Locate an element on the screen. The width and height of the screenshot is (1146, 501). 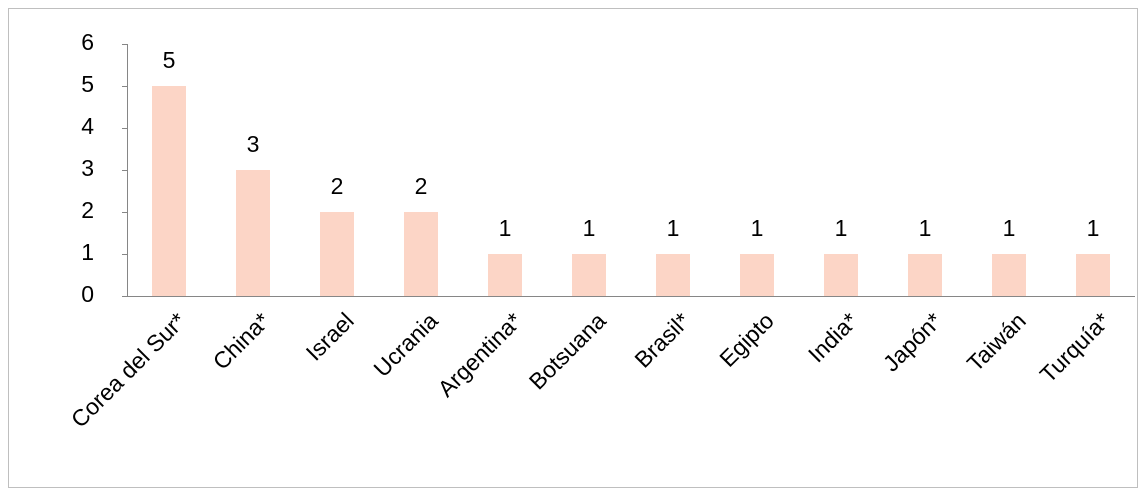
x-tick-label: Japón* is located at coordinates (912, 341).